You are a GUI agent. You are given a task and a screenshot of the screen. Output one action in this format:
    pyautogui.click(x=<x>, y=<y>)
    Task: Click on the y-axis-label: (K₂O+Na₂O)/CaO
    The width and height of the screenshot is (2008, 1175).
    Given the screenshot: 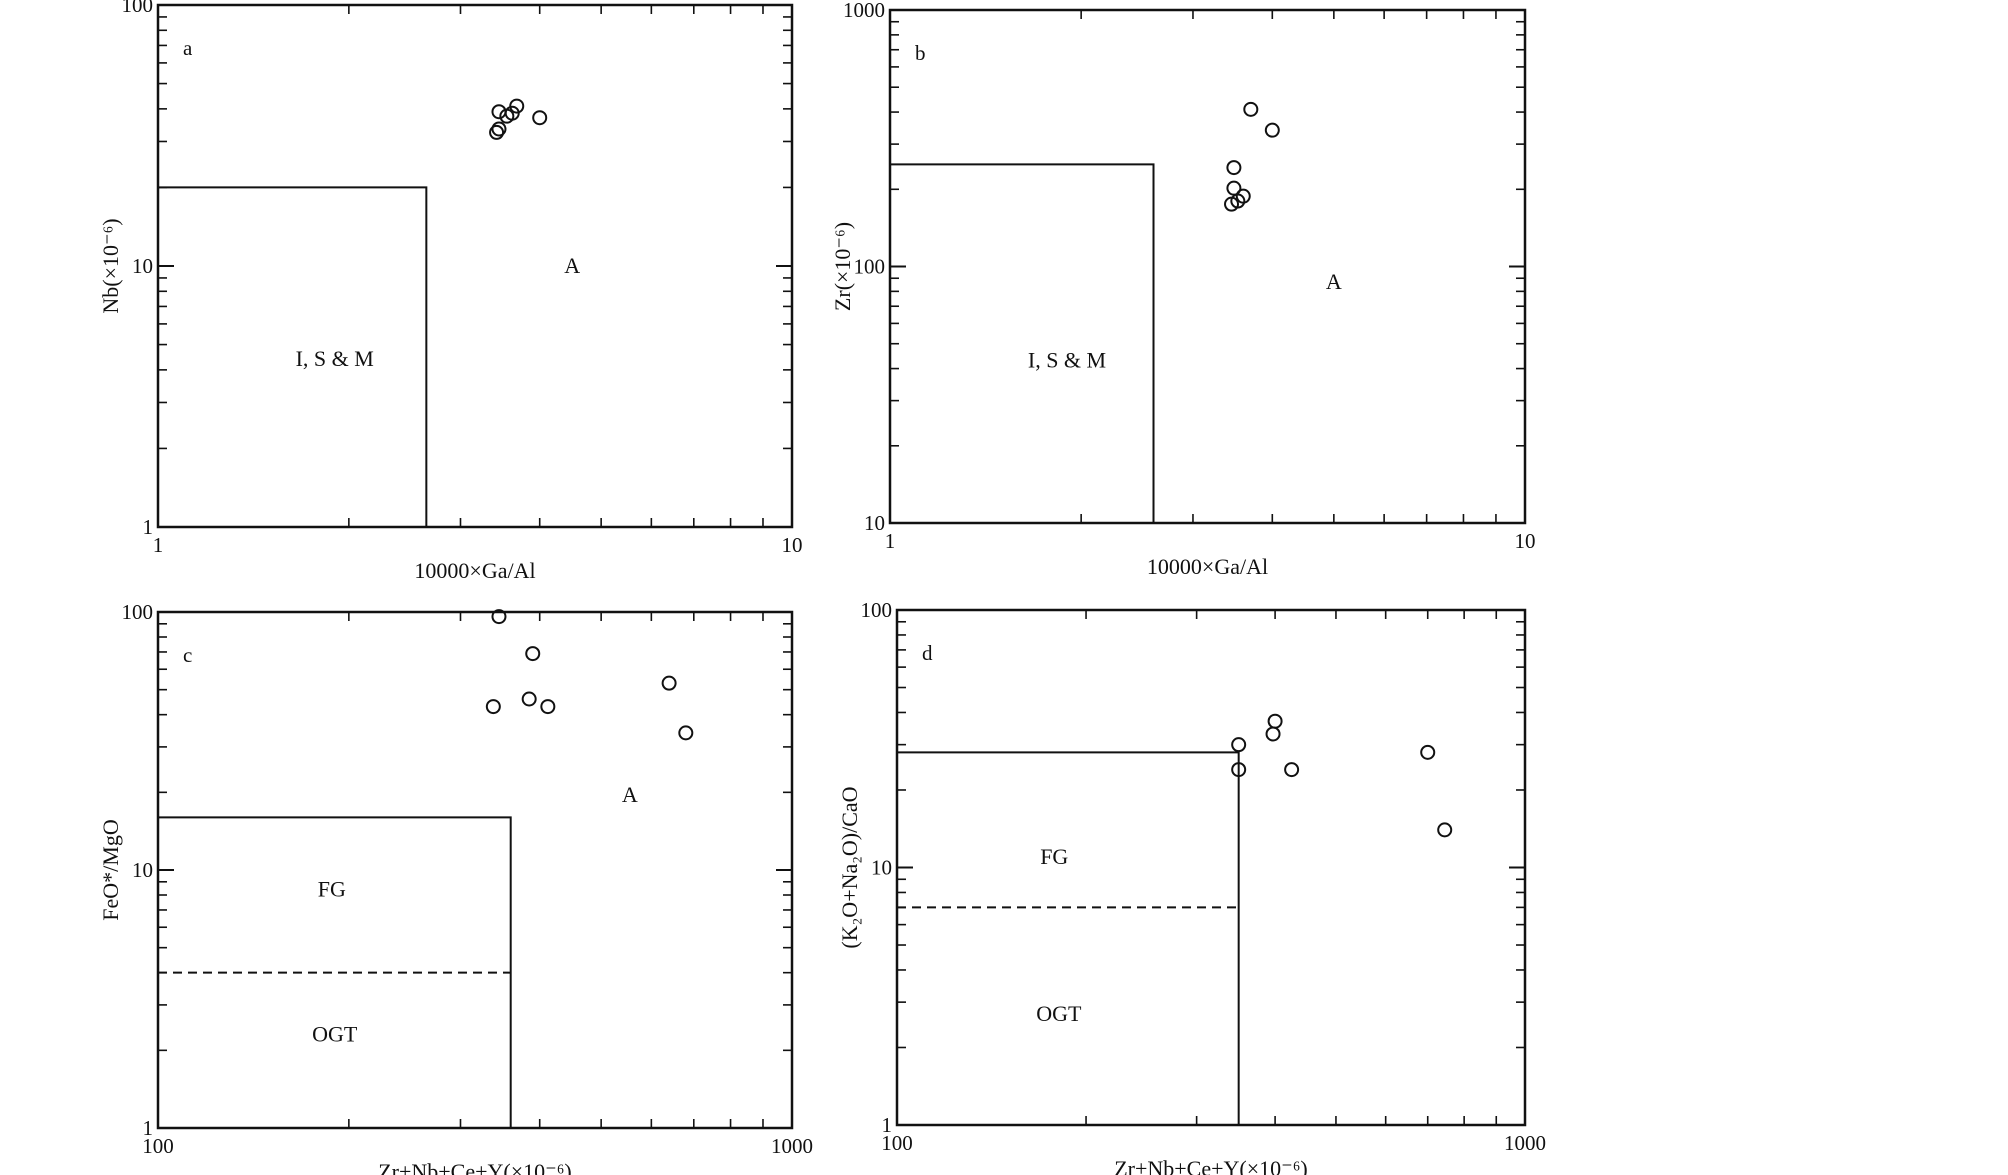 What is the action you would take?
    pyautogui.click(x=849, y=867)
    